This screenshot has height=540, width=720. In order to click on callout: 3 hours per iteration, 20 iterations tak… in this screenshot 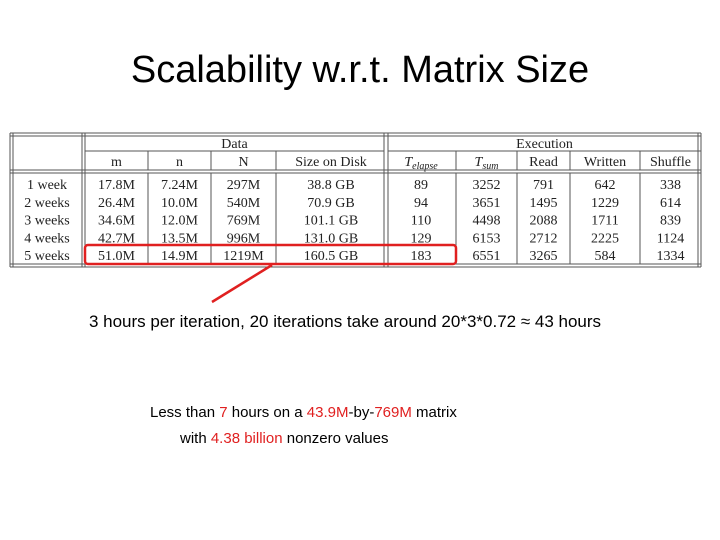, I will do `click(345, 321)`.